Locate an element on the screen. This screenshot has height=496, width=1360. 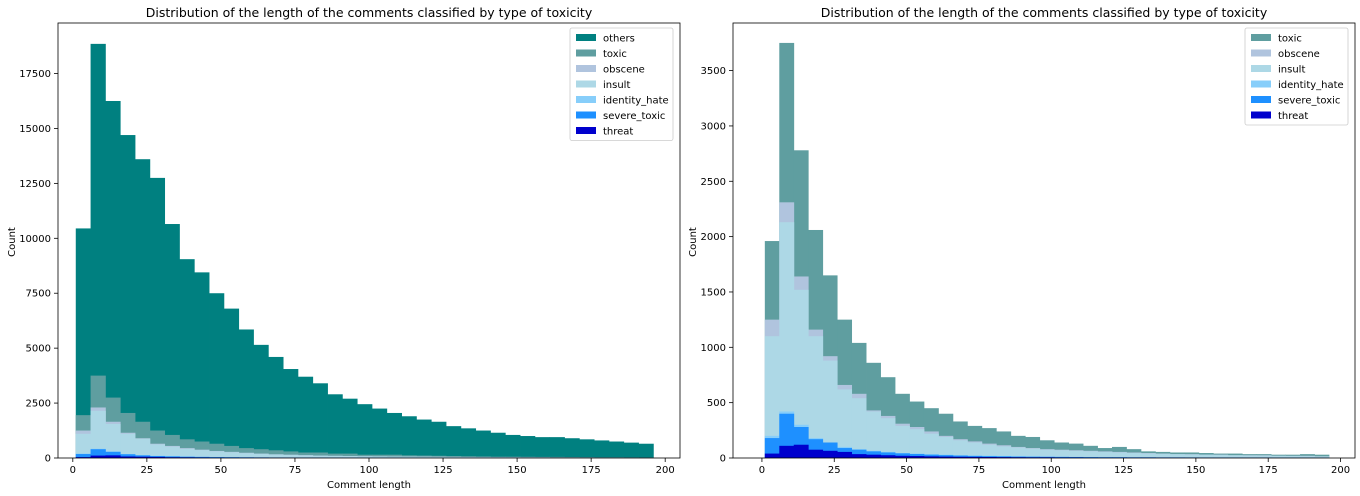
y-tick-label: 3000 is located at coordinates (713, 126).